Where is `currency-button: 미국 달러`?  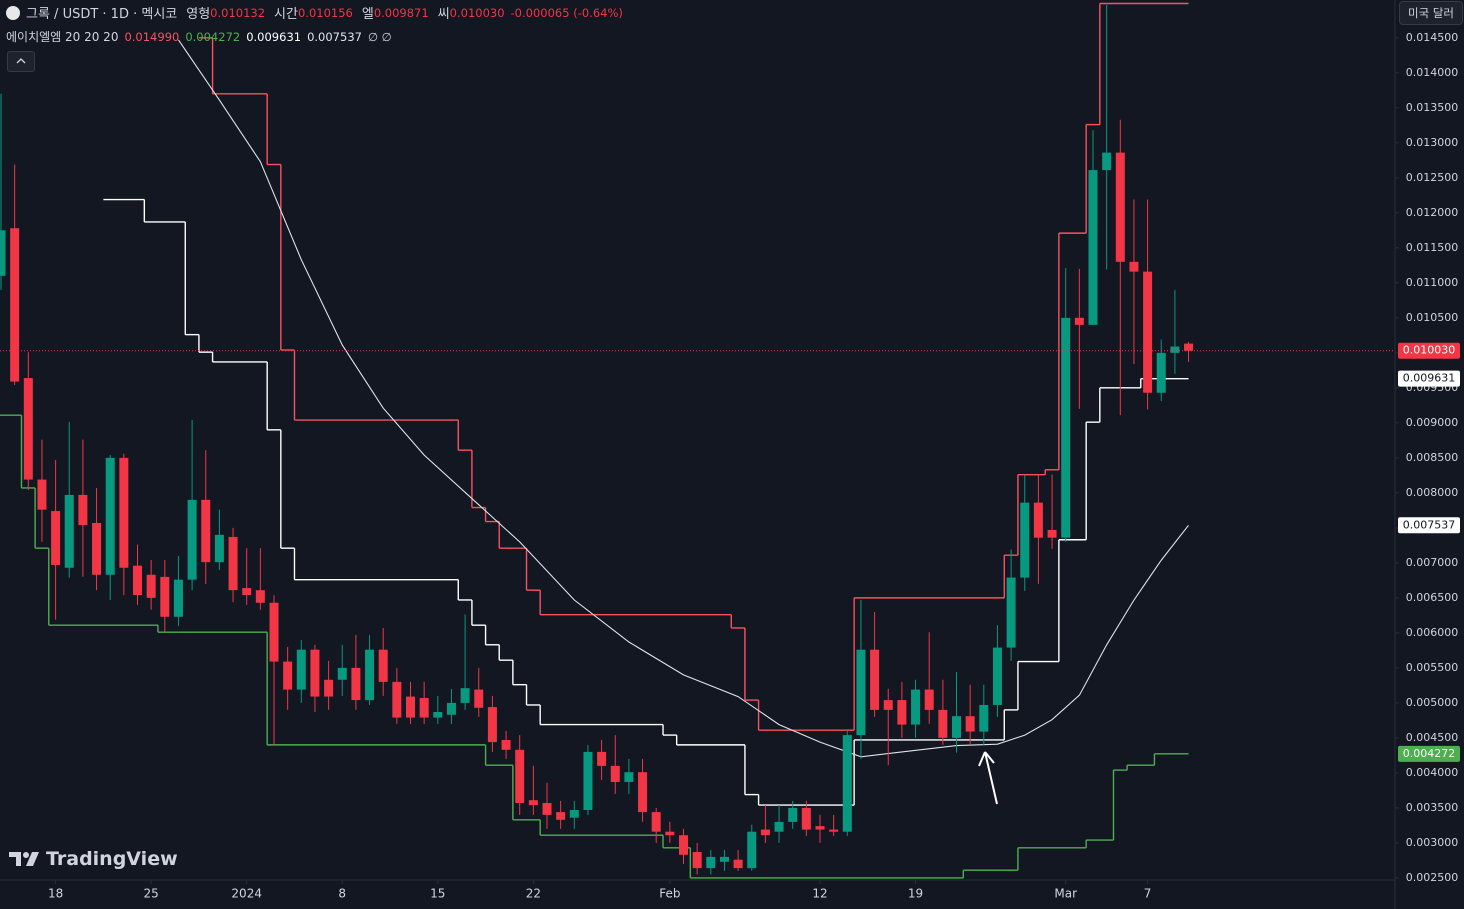 currency-button: 미국 달러 is located at coordinates (1431, 13).